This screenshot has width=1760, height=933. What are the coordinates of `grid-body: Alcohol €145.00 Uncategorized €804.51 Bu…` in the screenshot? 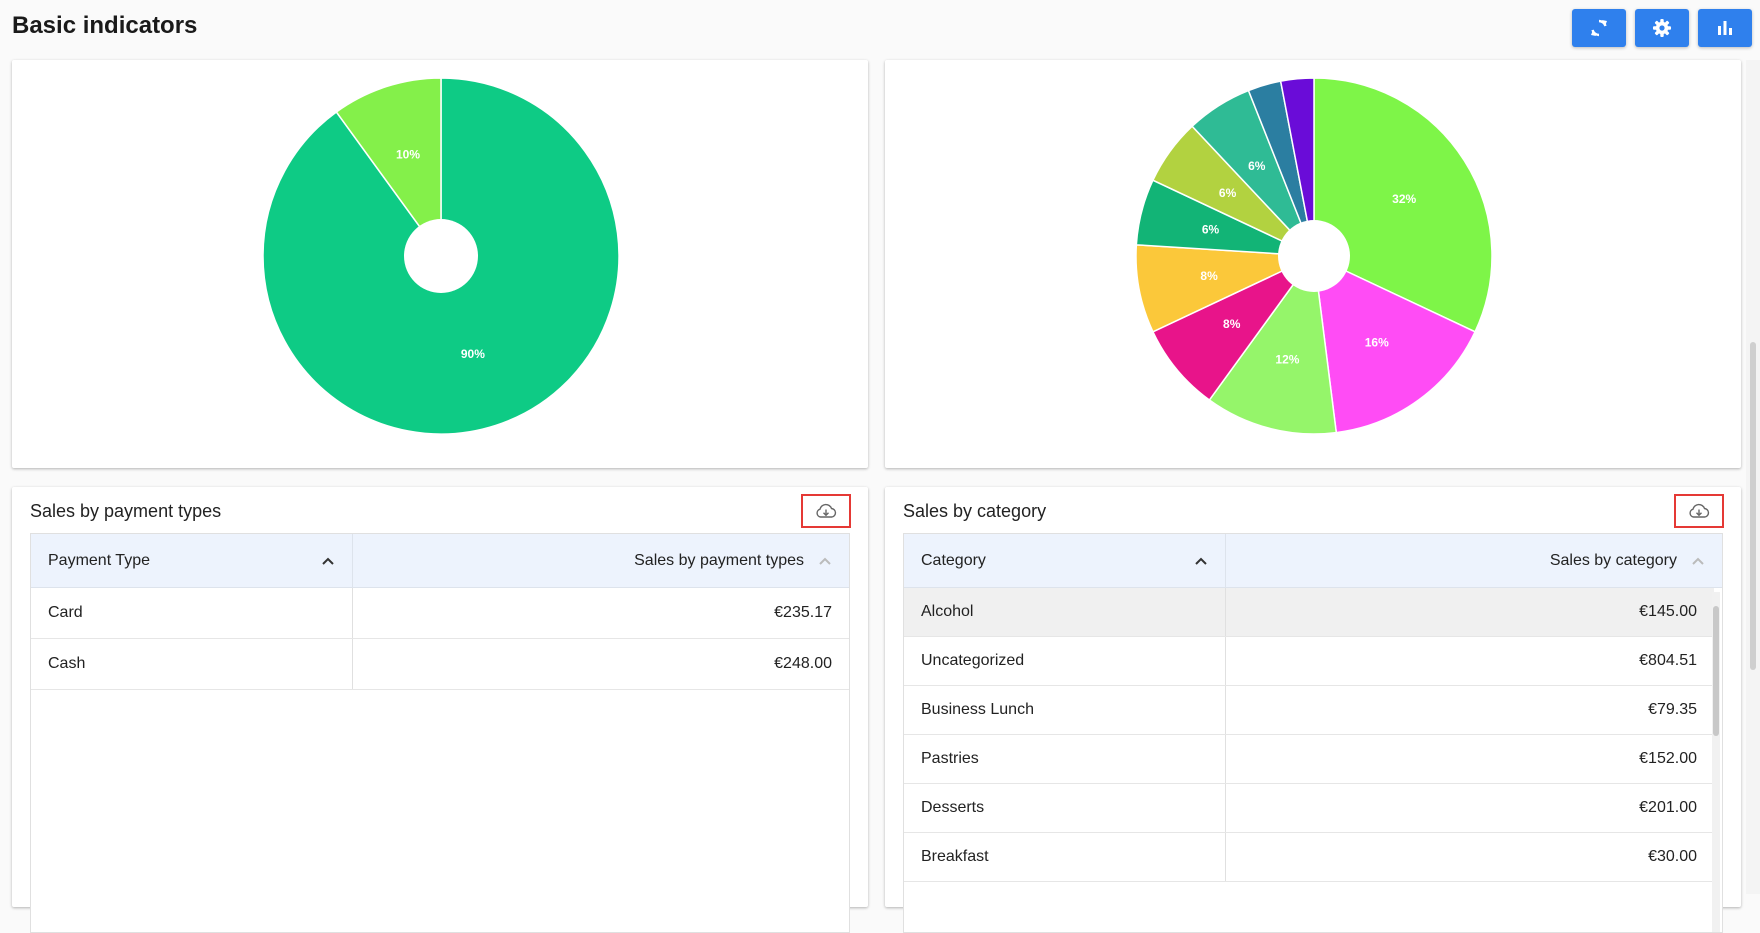 It's located at (1309, 735).